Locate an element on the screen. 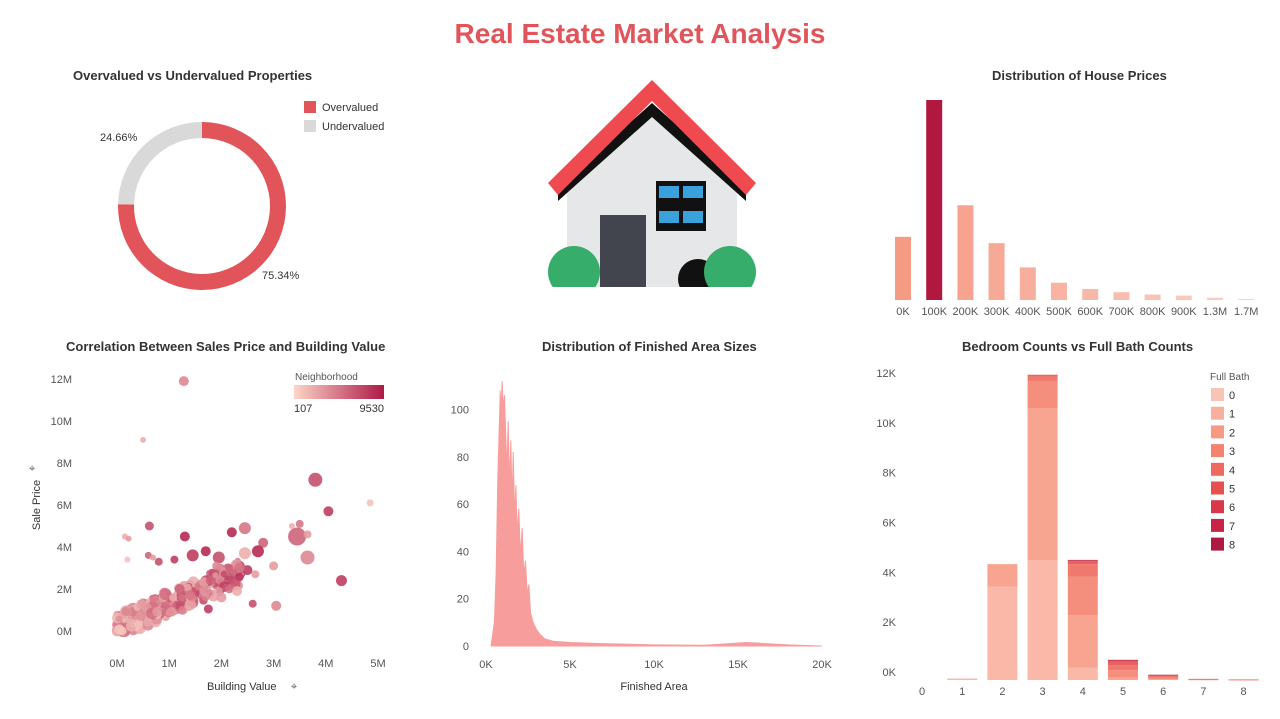  x-tick-label: 4M is located at coordinates (325, 664).